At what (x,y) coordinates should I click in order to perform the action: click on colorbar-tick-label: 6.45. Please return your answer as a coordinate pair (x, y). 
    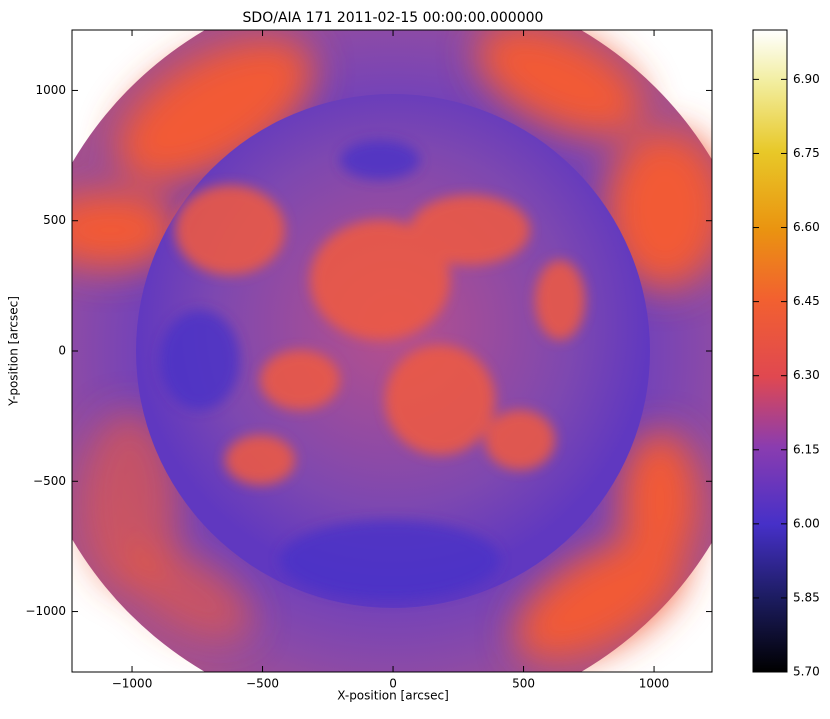
    Looking at the image, I should click on (806, 301).